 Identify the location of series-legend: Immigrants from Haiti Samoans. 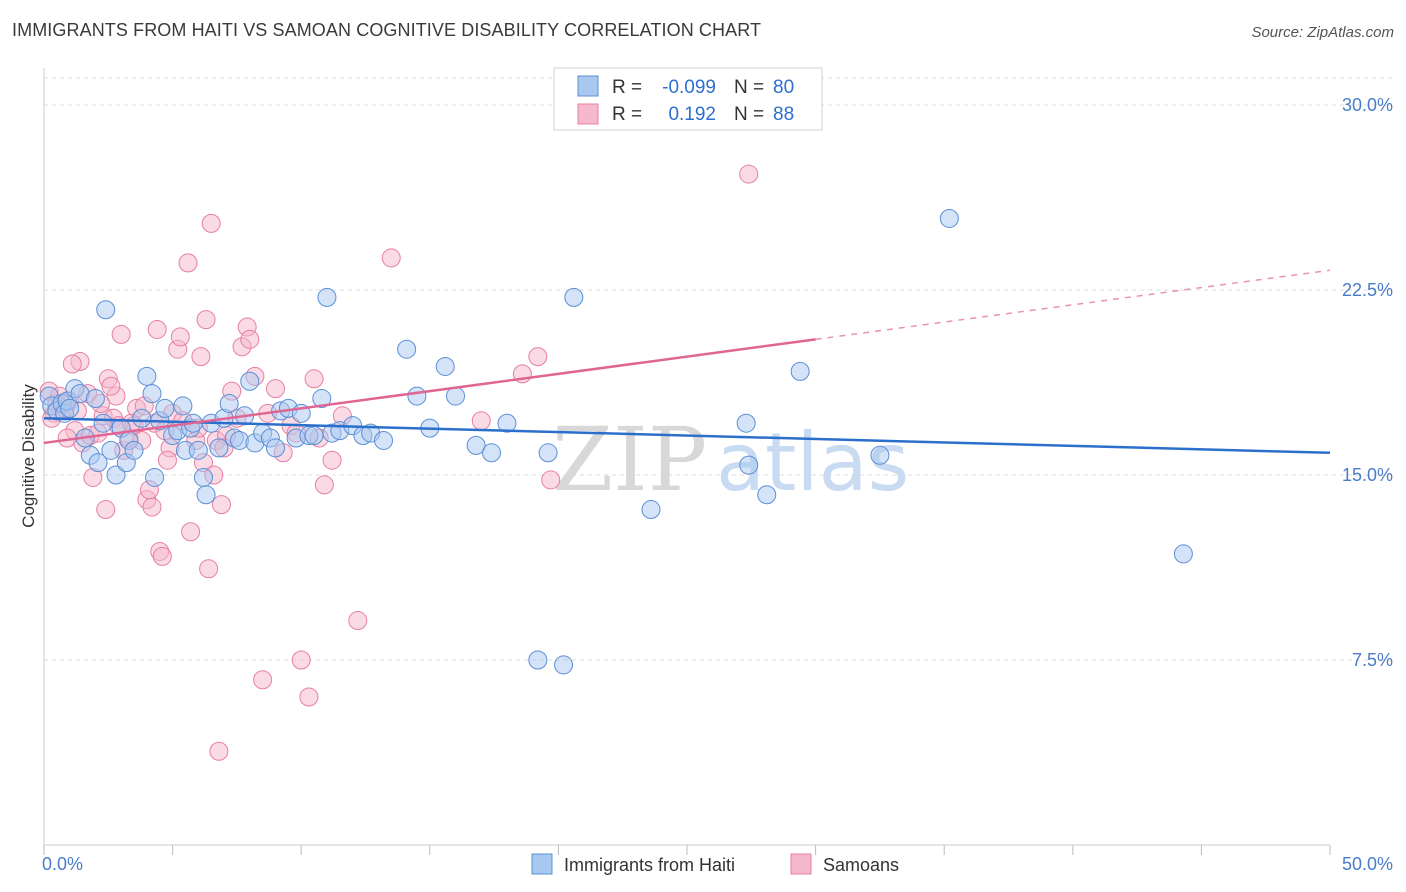
(715, 864).